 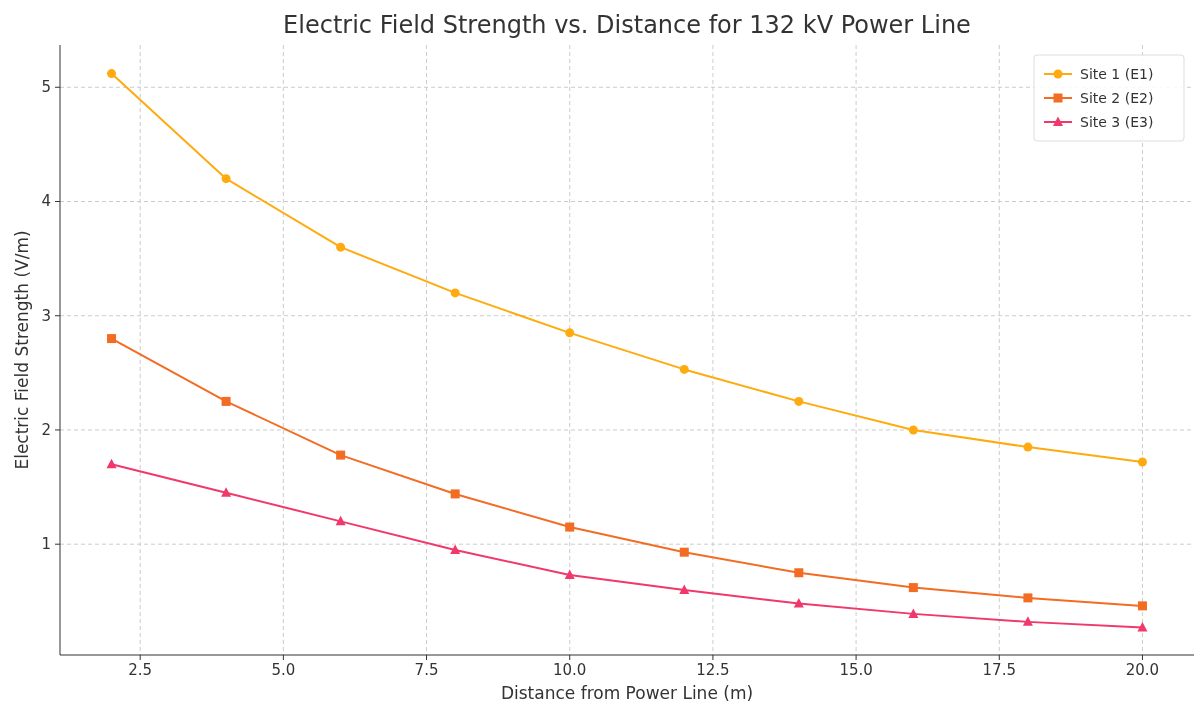 What do you see at coordinates (46, 87) in the screenshot?
I see `y-tick-label: 5` at bounding box center [46, 87].